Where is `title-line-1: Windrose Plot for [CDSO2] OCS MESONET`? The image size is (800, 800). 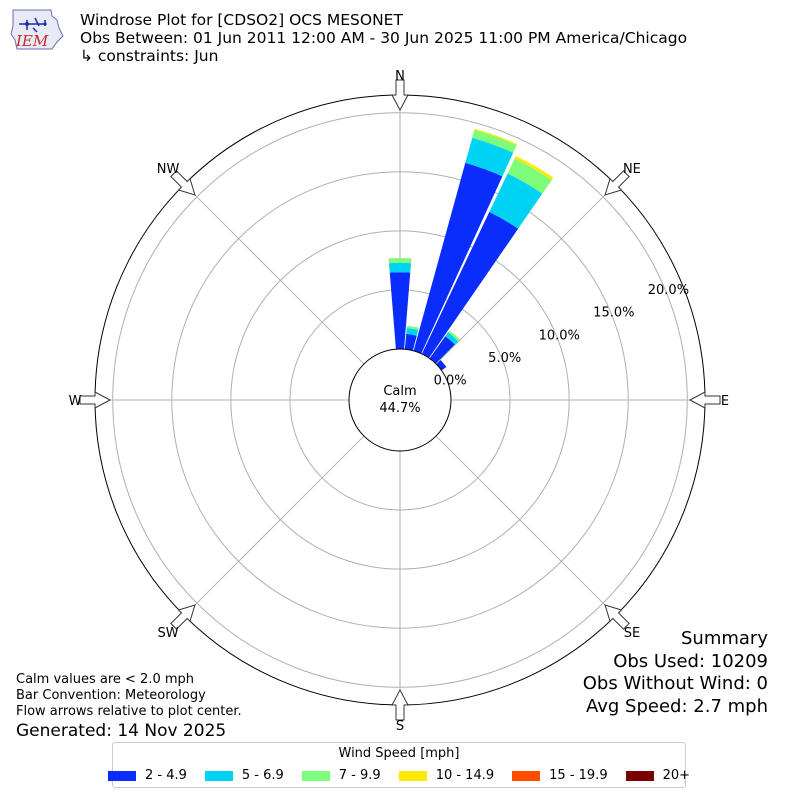 title-line-1: Windrose Plot for [CDSO2] OCS MESONET is located at coordinates (241, 20).